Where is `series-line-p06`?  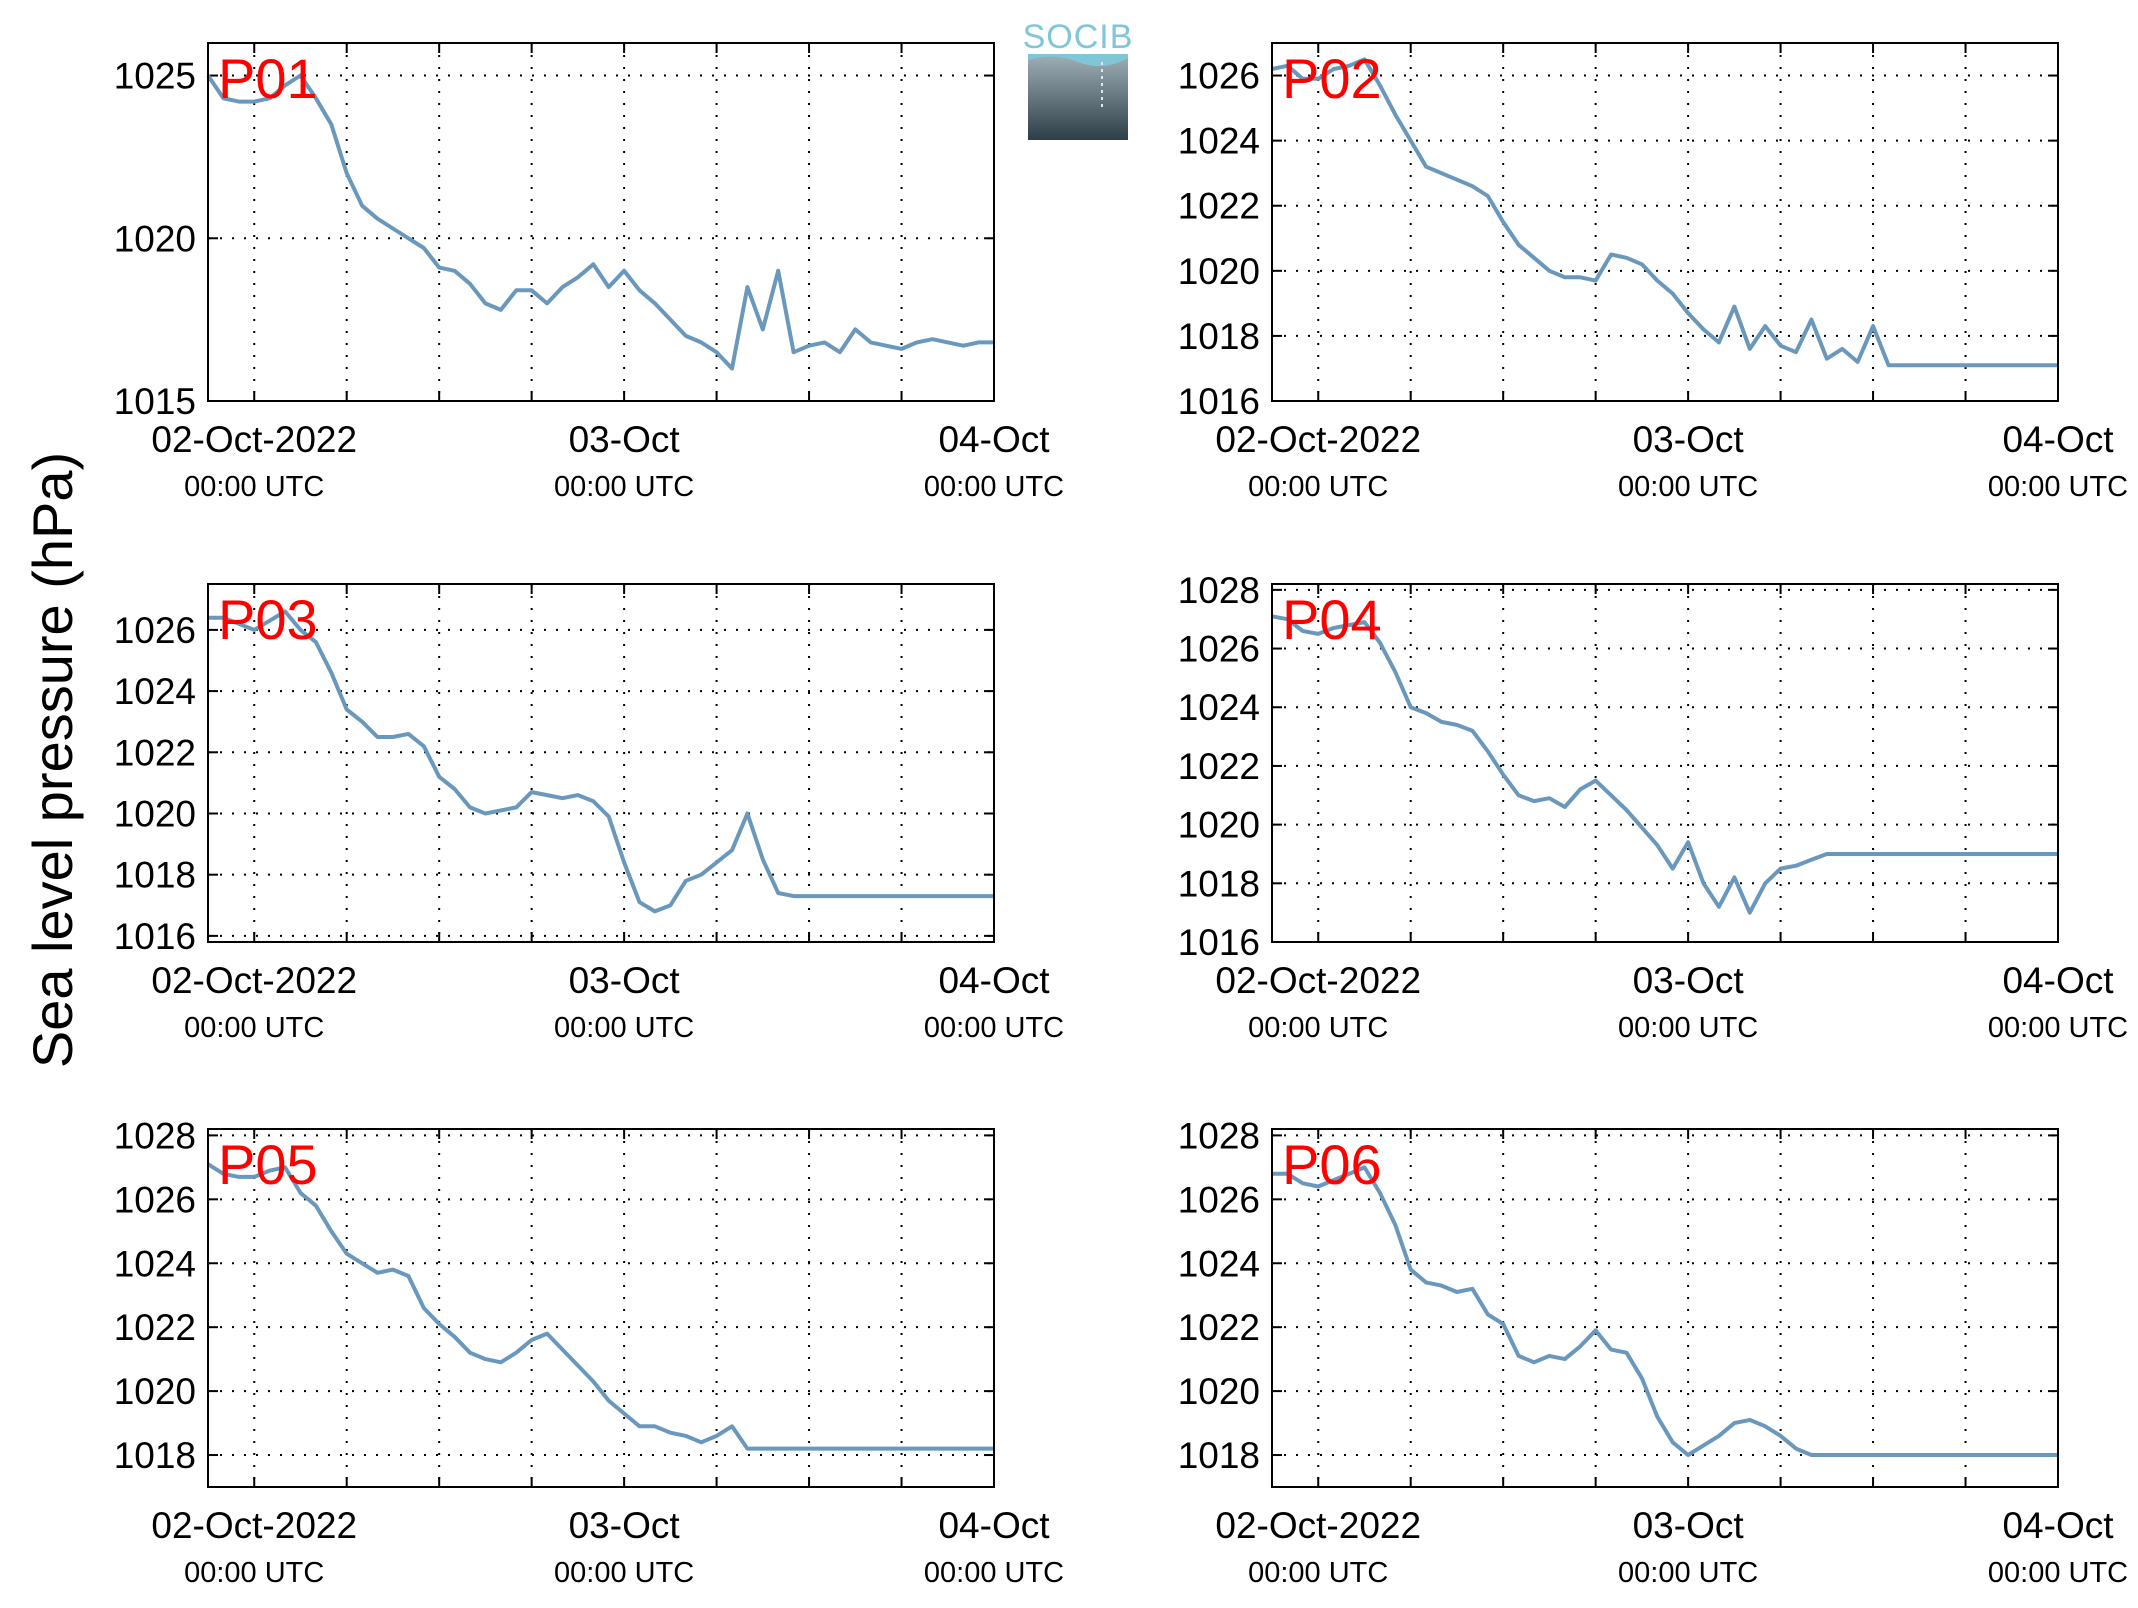 series-line-p06 is located at coordinates (1665, 1311).